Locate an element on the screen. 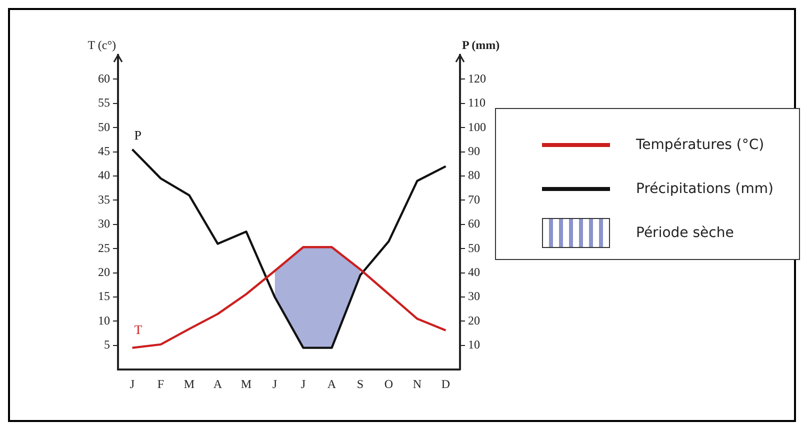 This screenshot has width=808, height=430. y2-tick-label: 30 is located at coordinates (474, 296).